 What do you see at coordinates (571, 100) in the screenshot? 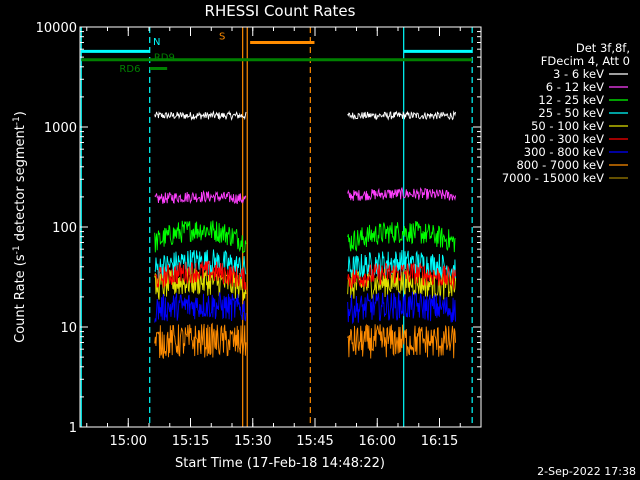
I see `legend-entry-label: 12 - 25 keV` at bounding box center [571, 100].